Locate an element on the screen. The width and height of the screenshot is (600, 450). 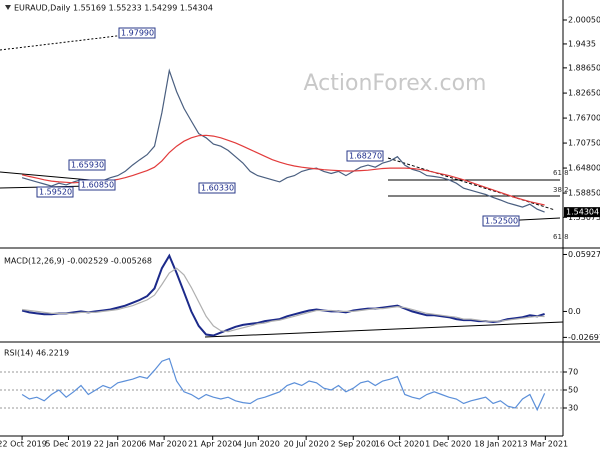
x-tick-label: 20 Jul 2020 is located at coordinates (306, 444).